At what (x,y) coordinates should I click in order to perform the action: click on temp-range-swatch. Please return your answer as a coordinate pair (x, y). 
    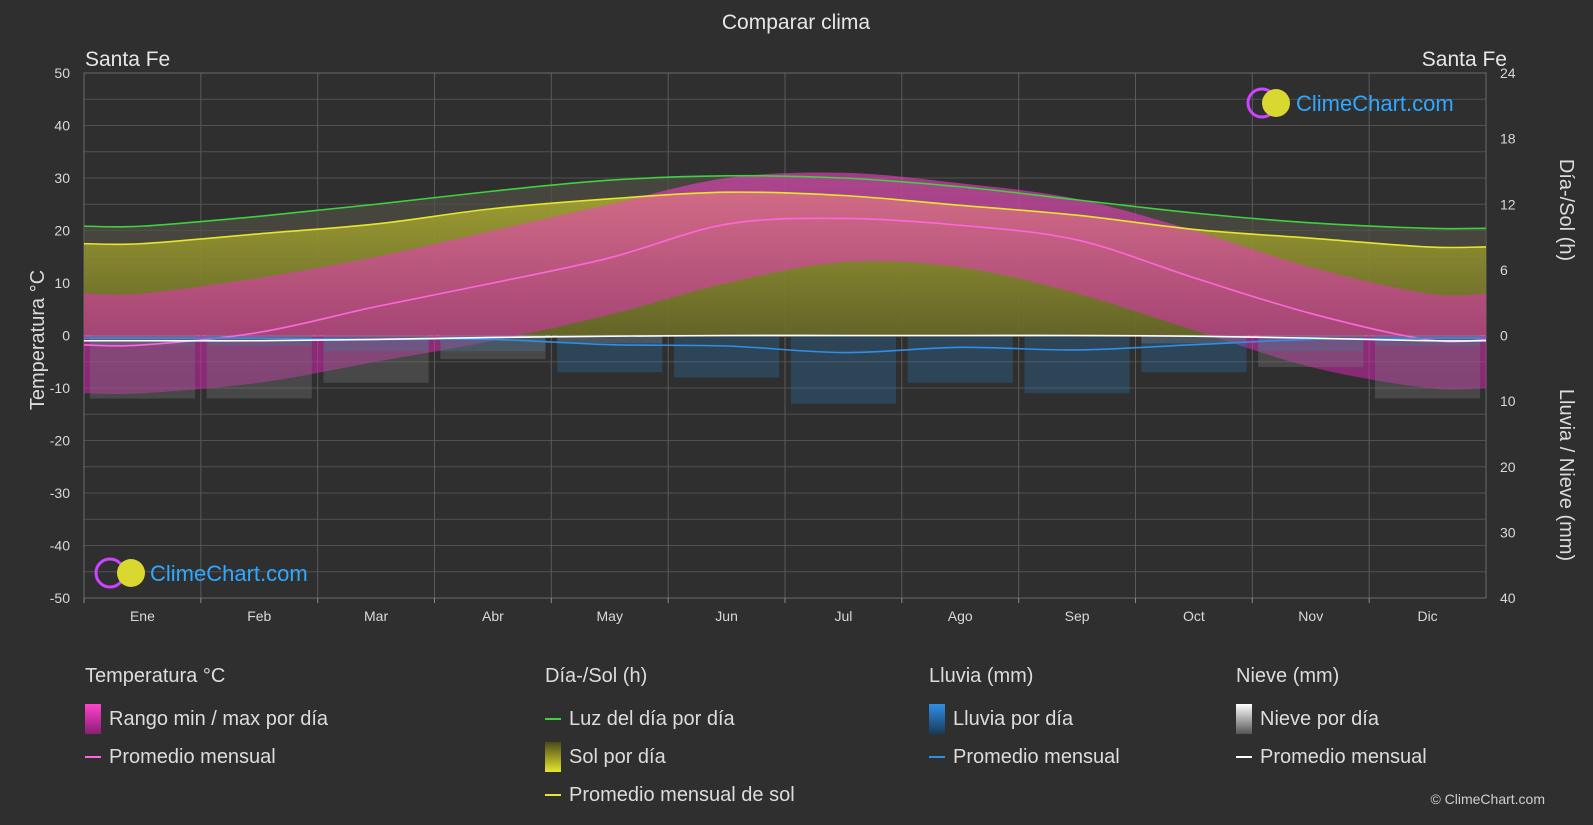
    Looking at the image, I should click on (93, 719).